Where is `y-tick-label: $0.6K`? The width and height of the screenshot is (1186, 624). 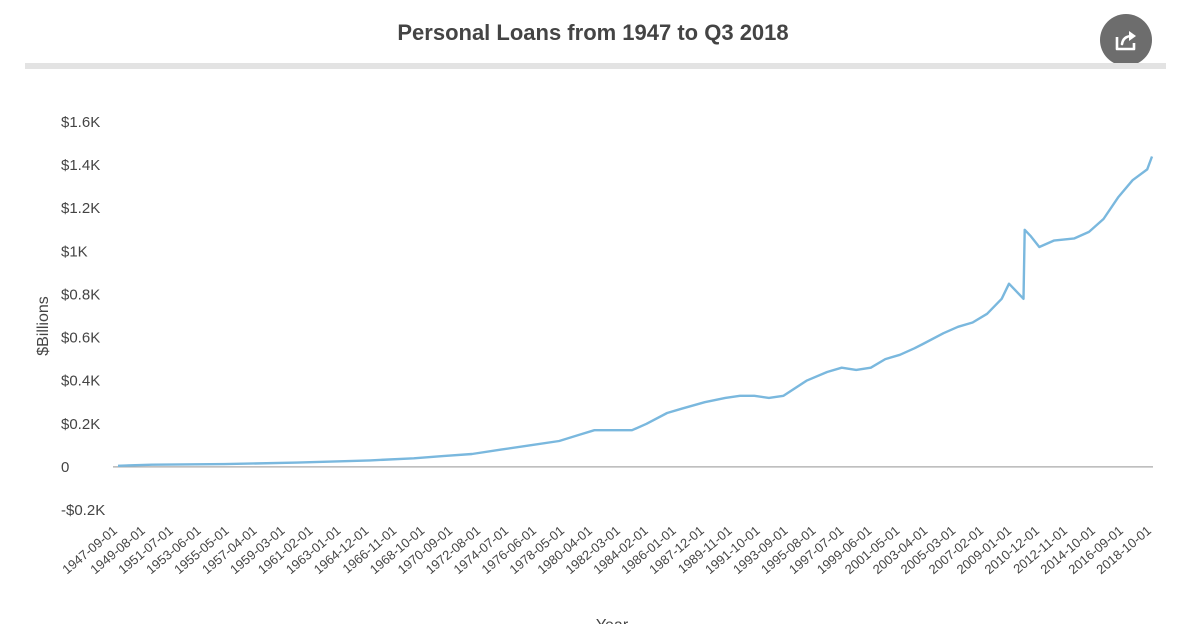 y-tick-label: $0.6K is located at coordinates (80, 338).